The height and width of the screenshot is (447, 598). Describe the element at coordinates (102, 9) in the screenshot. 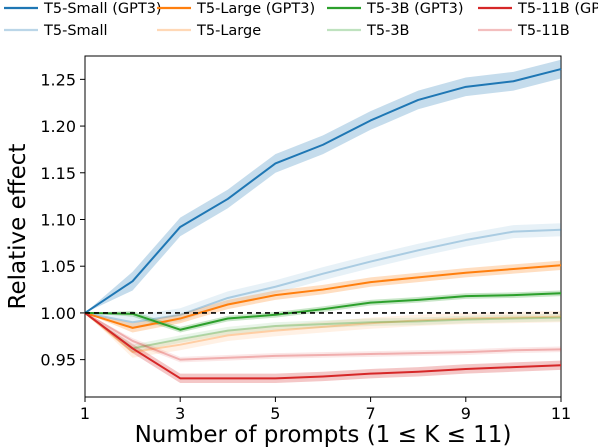

I see `legend-label-0: T5-Small (GPT3)` at that location.